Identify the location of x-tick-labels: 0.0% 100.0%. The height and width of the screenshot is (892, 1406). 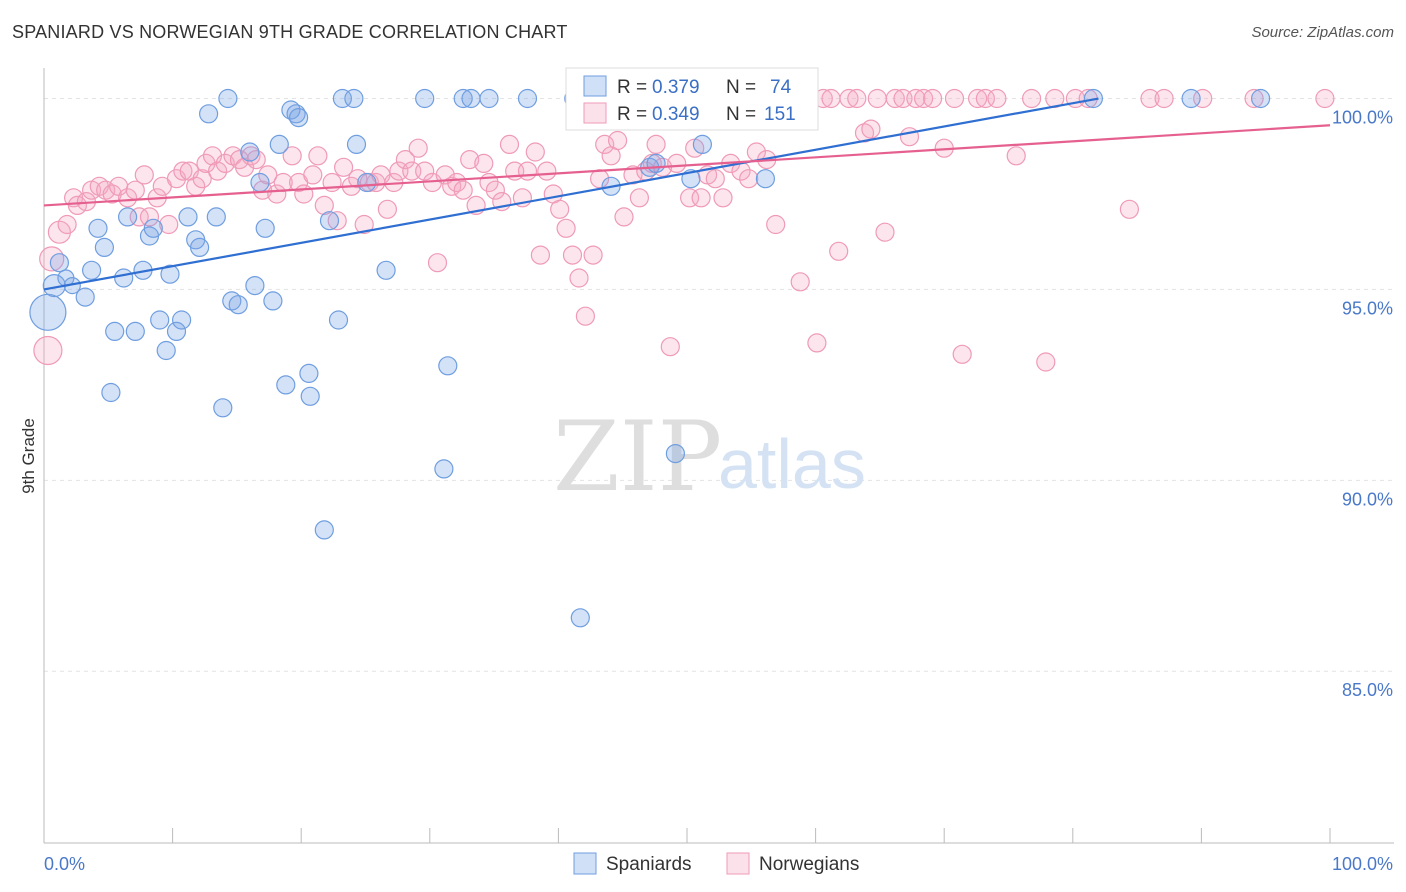
(718, 864).